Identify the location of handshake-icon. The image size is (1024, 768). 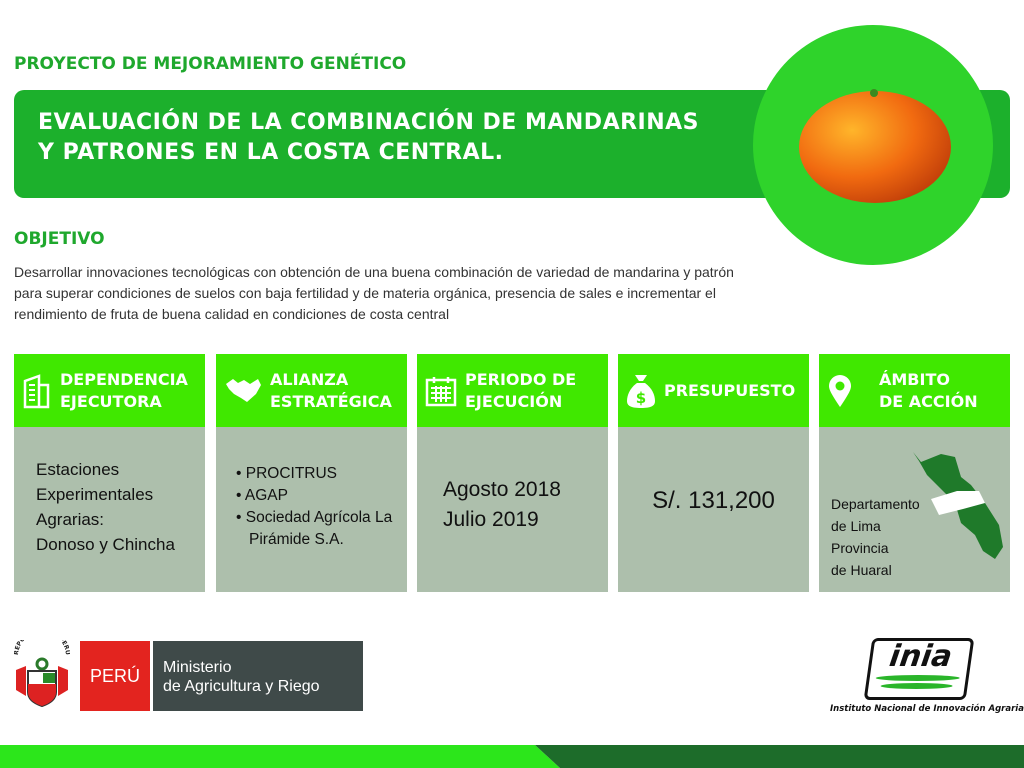
(243, 390).